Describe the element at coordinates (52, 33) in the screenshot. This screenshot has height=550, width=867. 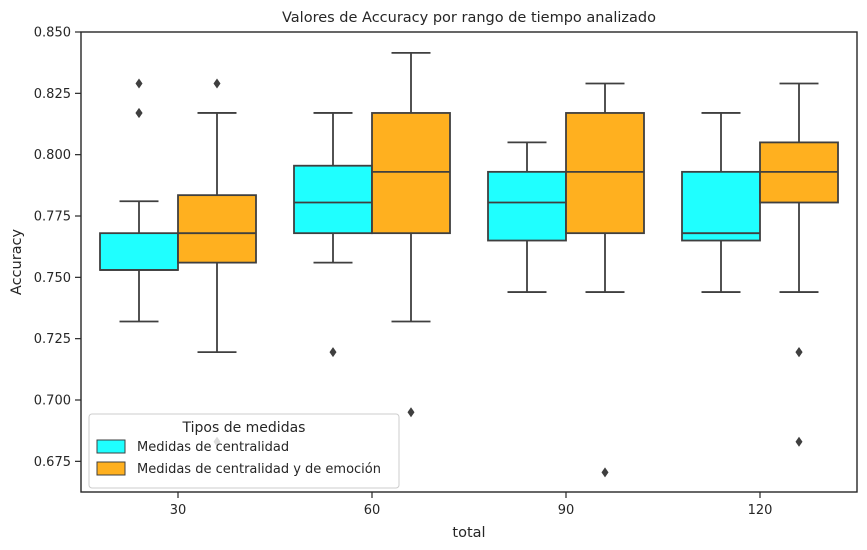
I see `y-tick-label: 0.850` at that location.